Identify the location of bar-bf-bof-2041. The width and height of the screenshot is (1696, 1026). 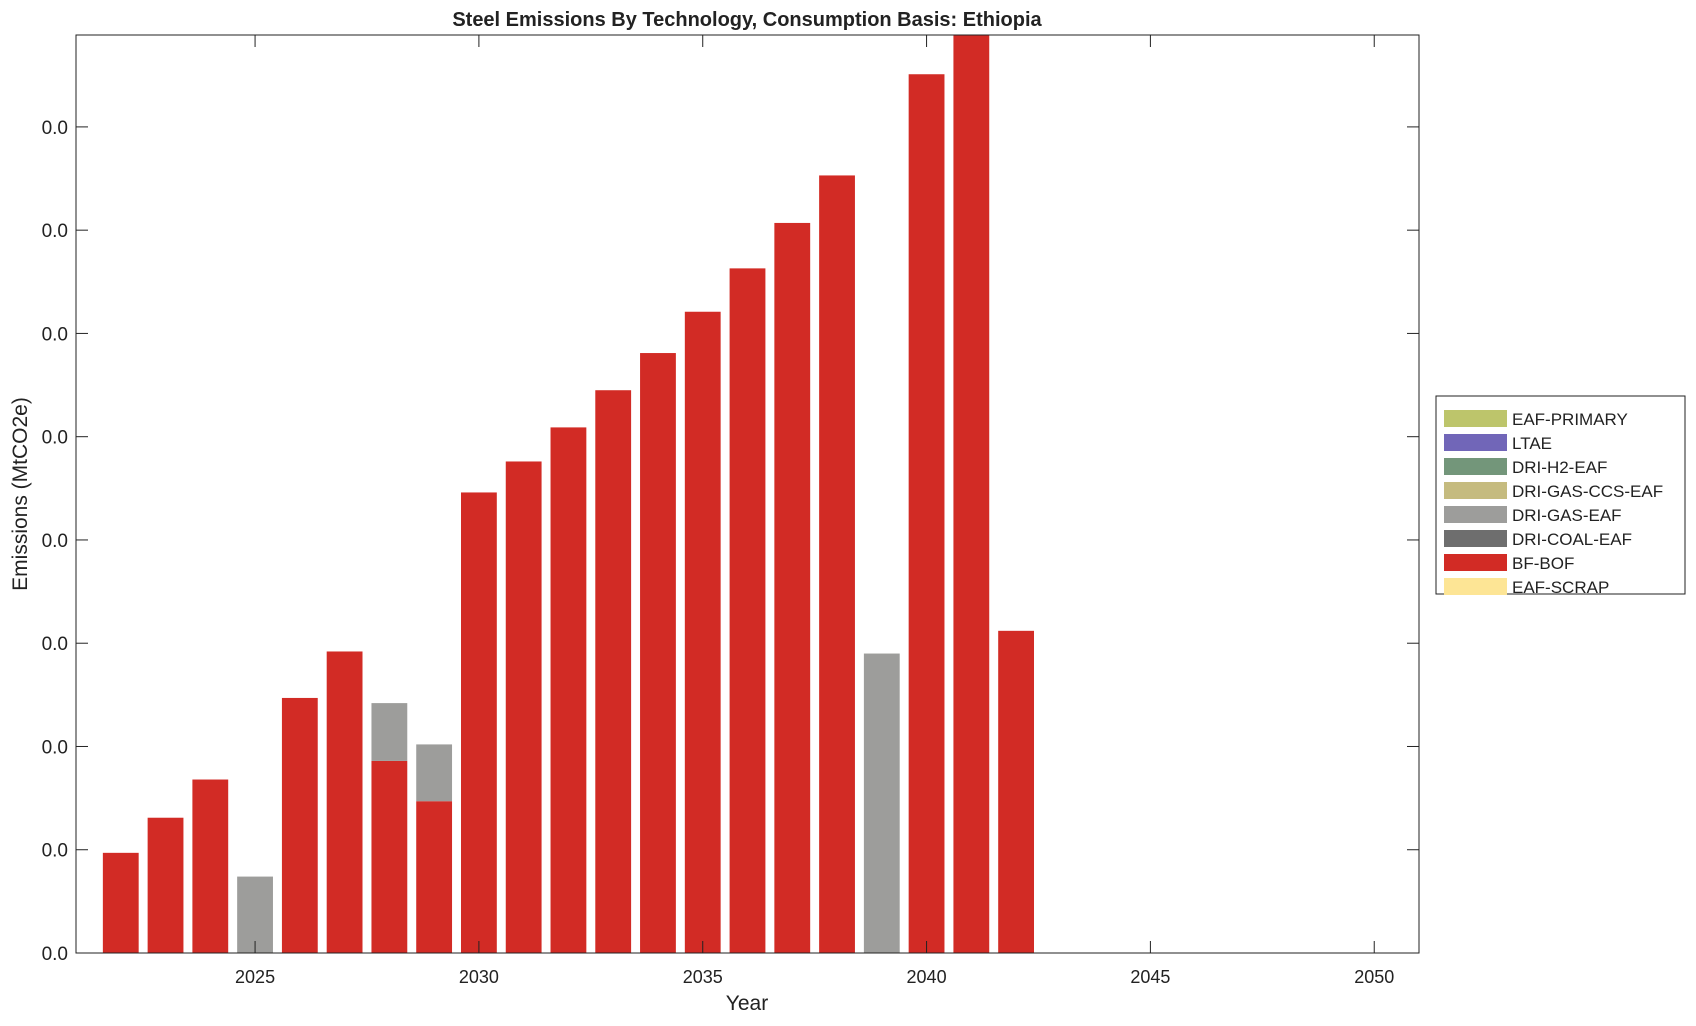
(971, 494).